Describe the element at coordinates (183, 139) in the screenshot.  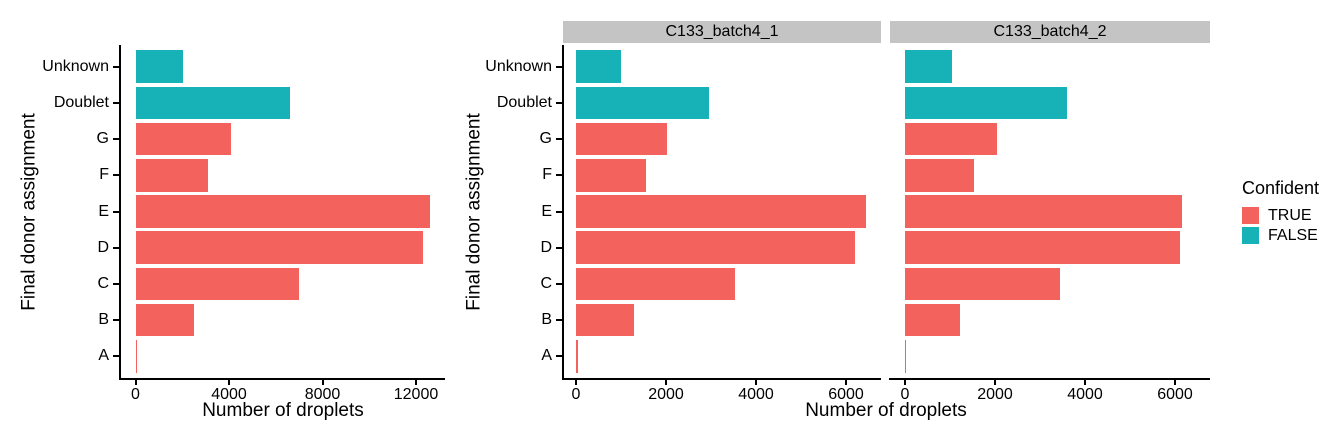
I see `left-chart-bar-g` at that location.